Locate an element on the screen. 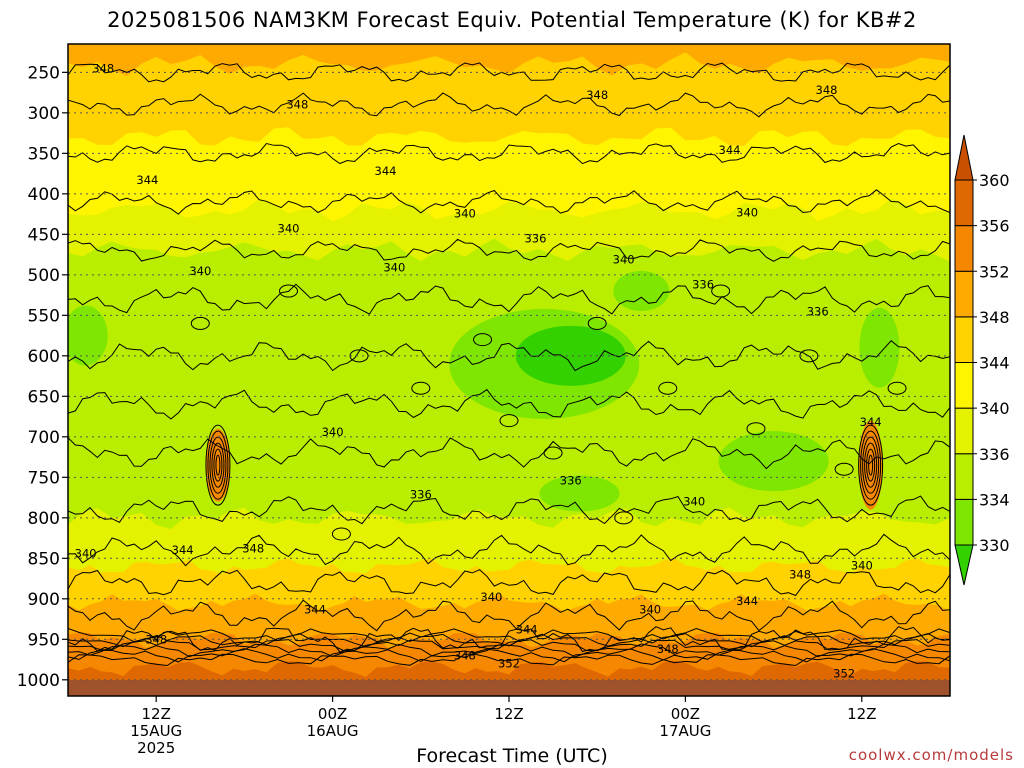 Image resolution: width=1024 pixels, height=768 pixels. colorbar-label: 356 is located at coordinates (994, 226).